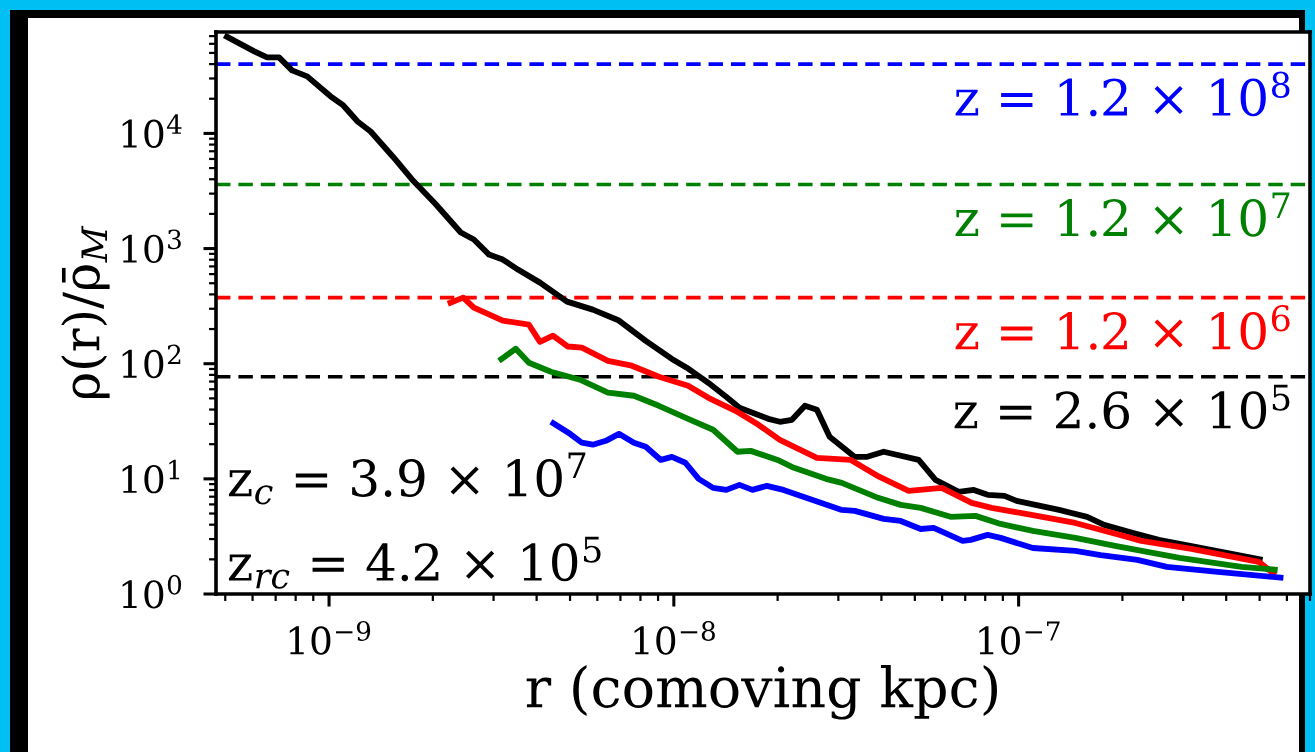 The width and height of the screenshot is (1315, 752). Describe the element at coordinates (414, 562) in the screenshot. I see `annotation: z$_{rc}$ = 4.2 × 10$^{5}$` at that location.